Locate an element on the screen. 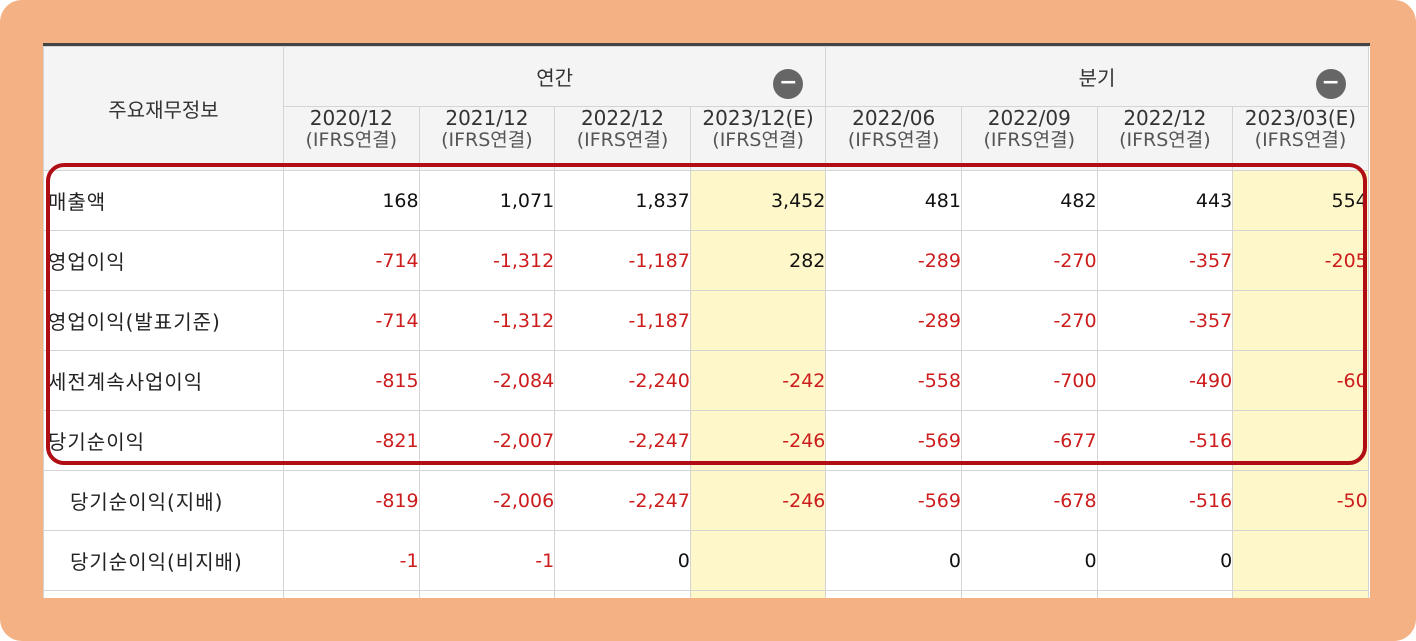 This screenshot has width=1416, height=641. period-header: 2021/12 (IFRS연결) is located at coordinates (487, 138).